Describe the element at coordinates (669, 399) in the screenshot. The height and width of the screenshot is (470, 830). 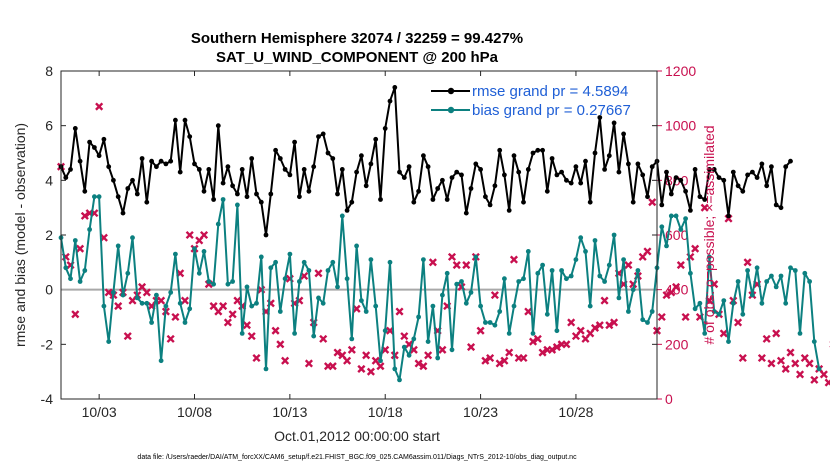
I see `y-right-tick-label: 0` at that location.